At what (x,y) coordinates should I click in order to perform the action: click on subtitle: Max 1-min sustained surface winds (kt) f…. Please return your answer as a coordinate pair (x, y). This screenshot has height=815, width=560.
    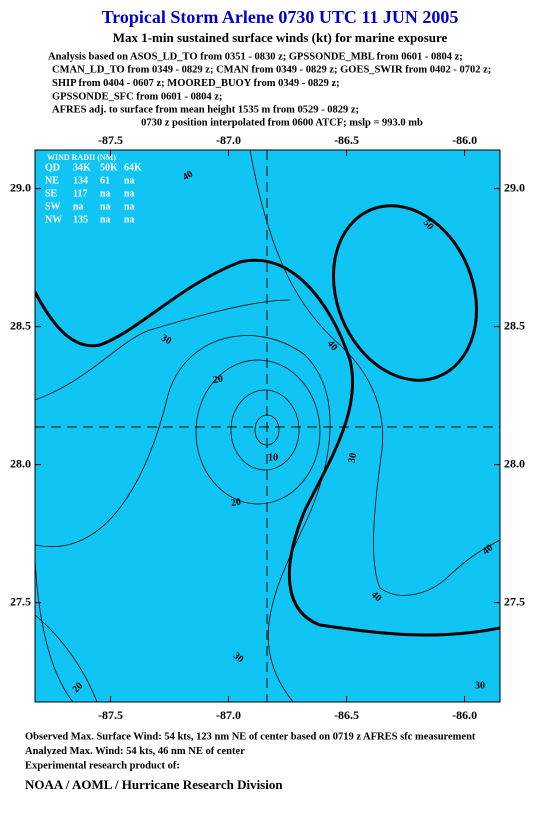
    Looking at the image, I should click on (280, 37).